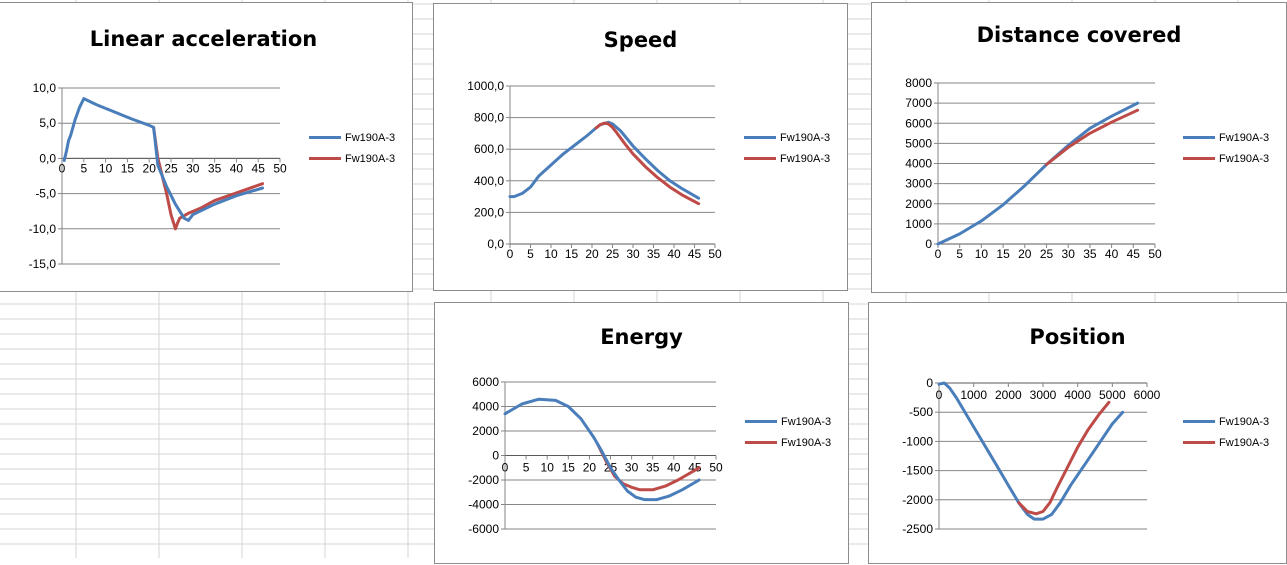 This screenshot has width=1287, height=565. Describe the element at coordinates (917, 529) in the screenshot. I see `y-tick-label: -2500` at that location.